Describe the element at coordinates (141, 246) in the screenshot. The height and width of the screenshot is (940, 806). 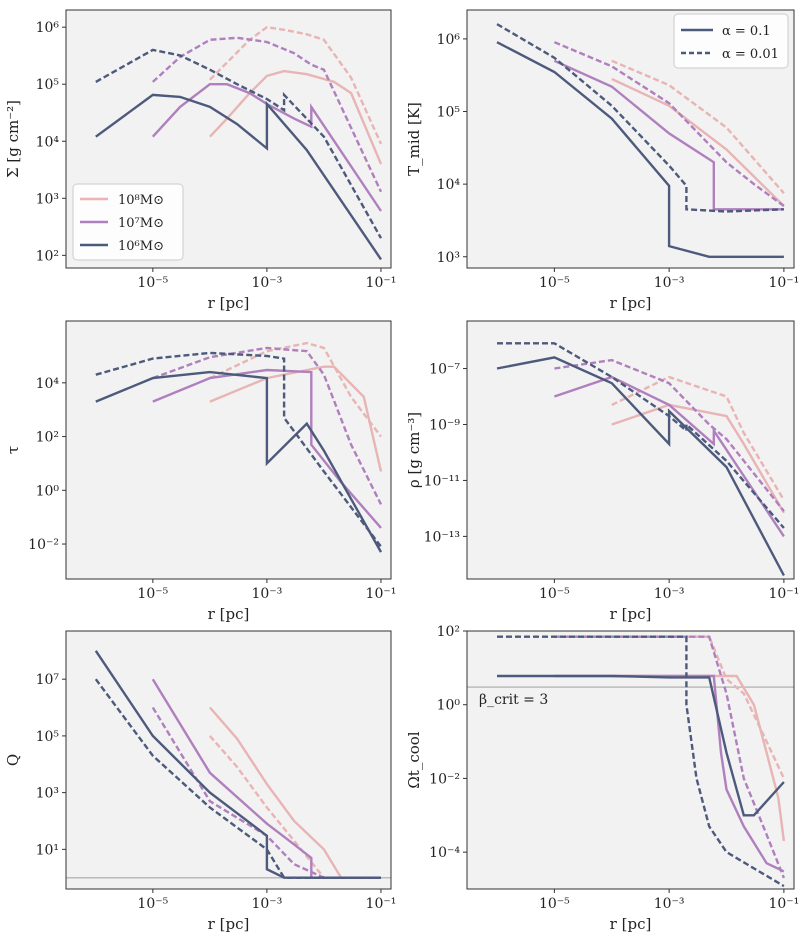
I see `legend-mass-label-1e6: 10⁶M⊙` at that location.